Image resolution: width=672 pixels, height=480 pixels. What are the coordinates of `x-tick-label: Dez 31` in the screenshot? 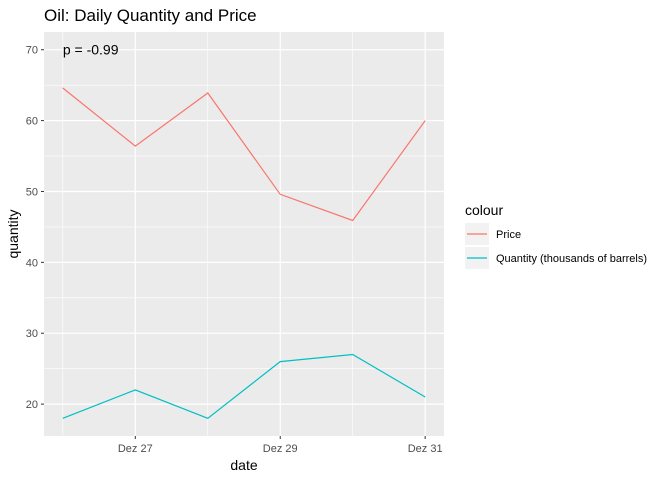 It's located at (425, 449).